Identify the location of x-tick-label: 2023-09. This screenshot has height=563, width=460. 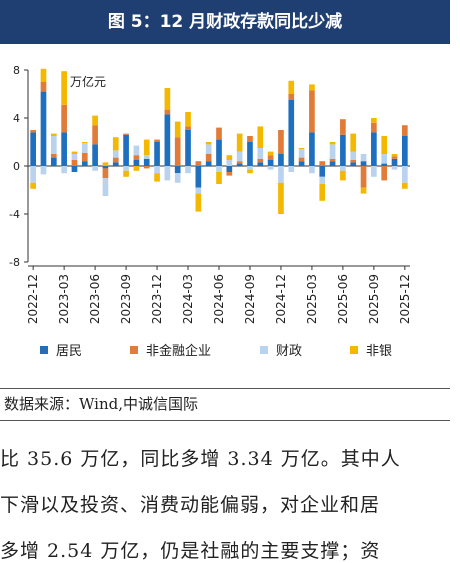
(126, 299).